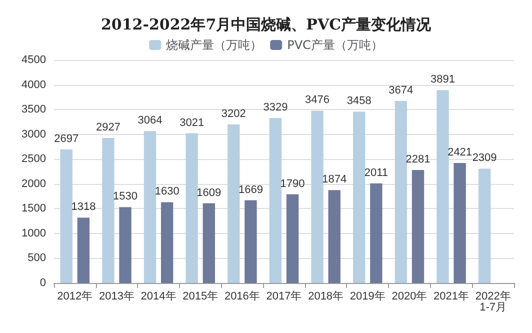 The image size is (532, 333). I want to click on data-label: 2281, so click(418, 159).